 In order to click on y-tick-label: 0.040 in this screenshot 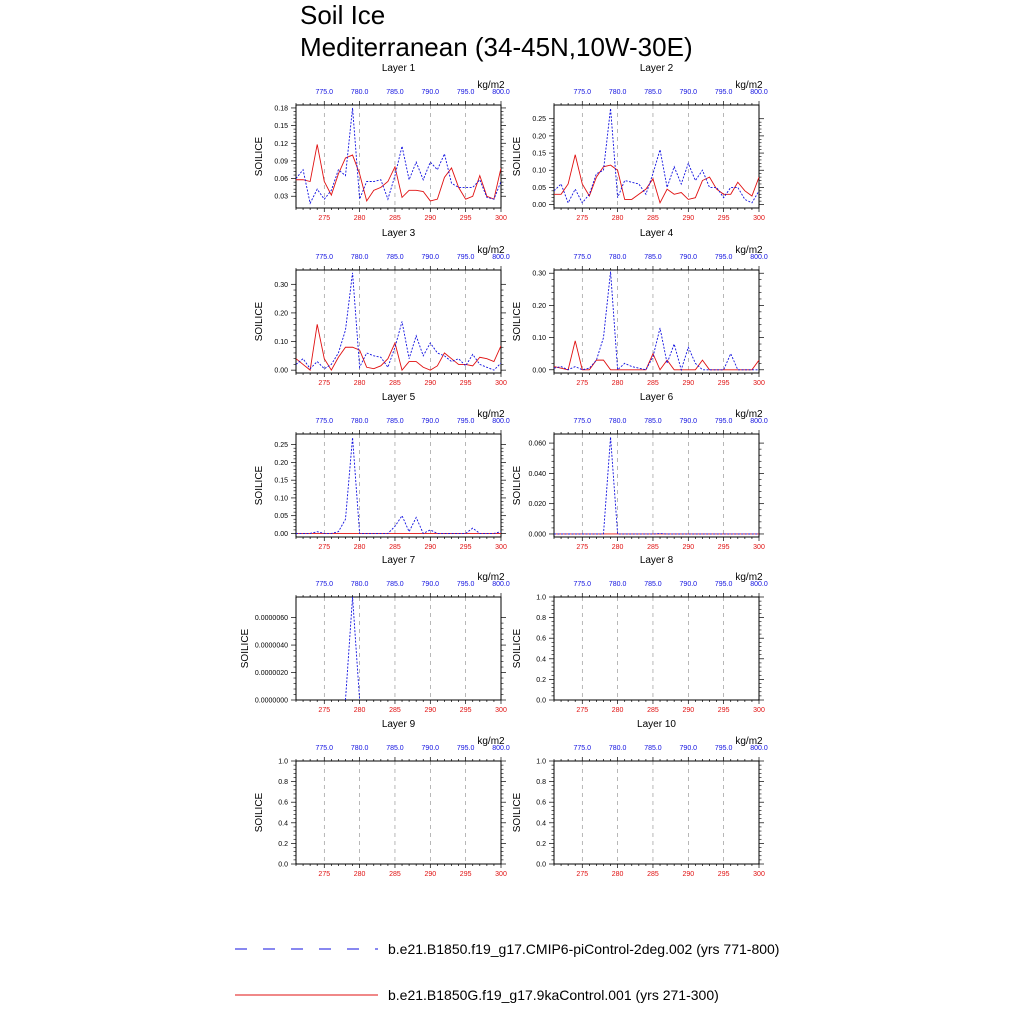, I will do `click(537, 474)`.